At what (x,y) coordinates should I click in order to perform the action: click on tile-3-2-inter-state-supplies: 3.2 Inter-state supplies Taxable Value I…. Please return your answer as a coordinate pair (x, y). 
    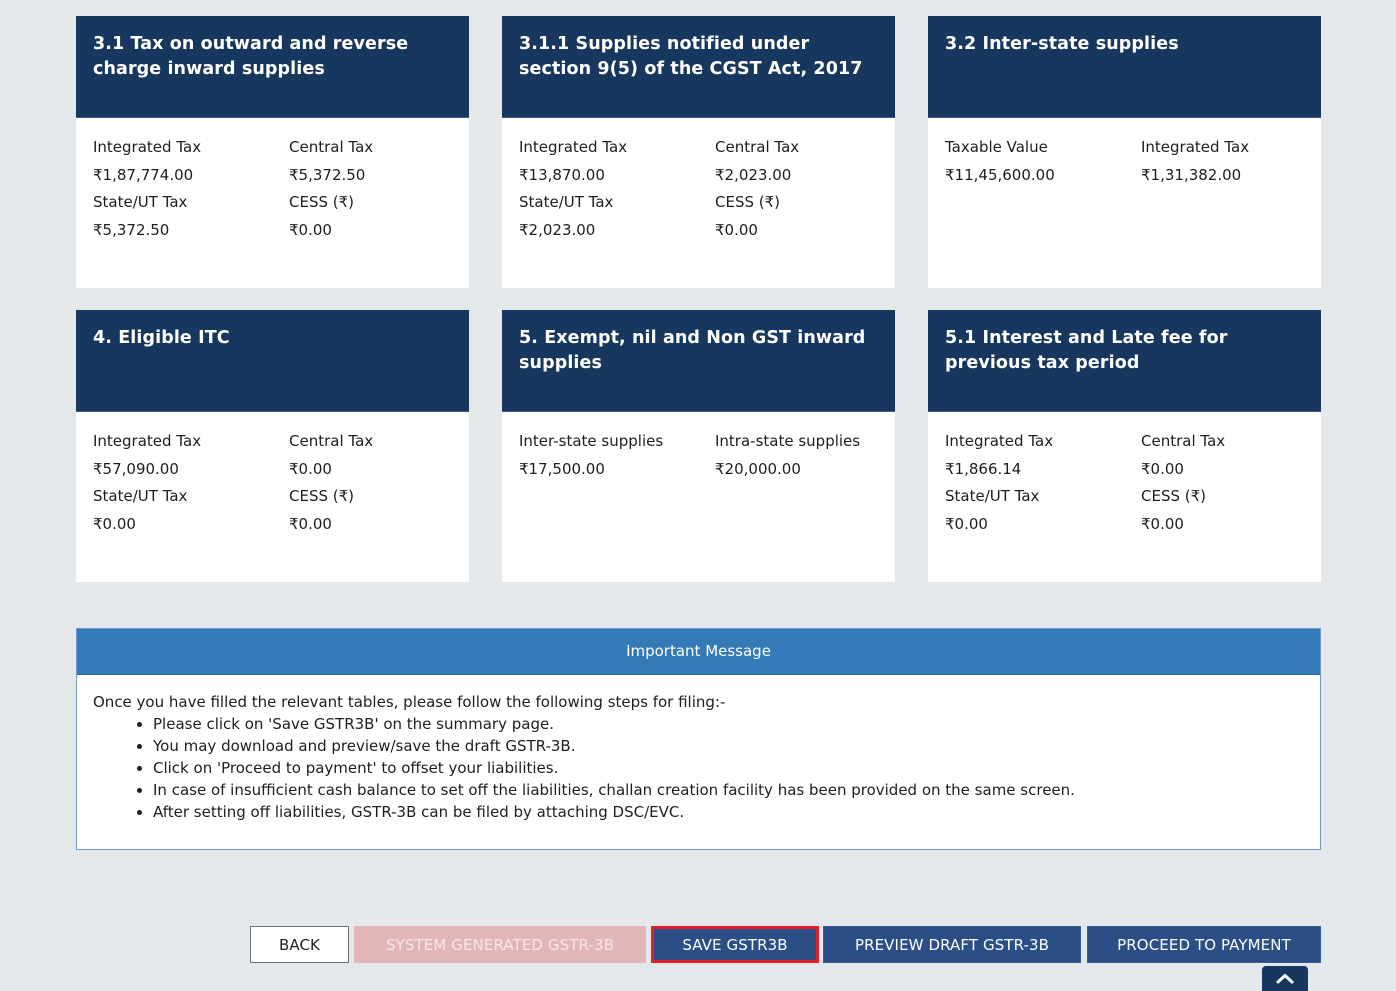
    Looking at the image, I should click on (1124, 152).